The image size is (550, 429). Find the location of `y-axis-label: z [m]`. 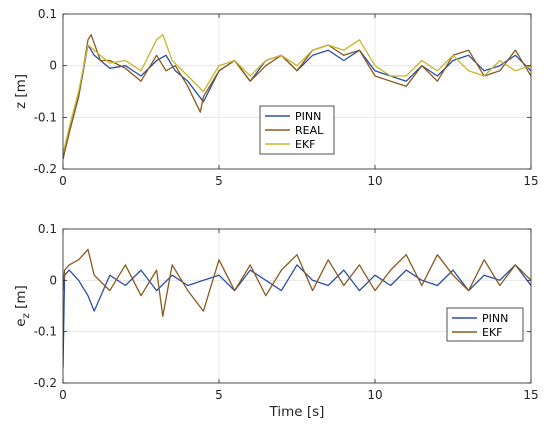

y-axis-label: z [m] is located at coordinates (21, 91).